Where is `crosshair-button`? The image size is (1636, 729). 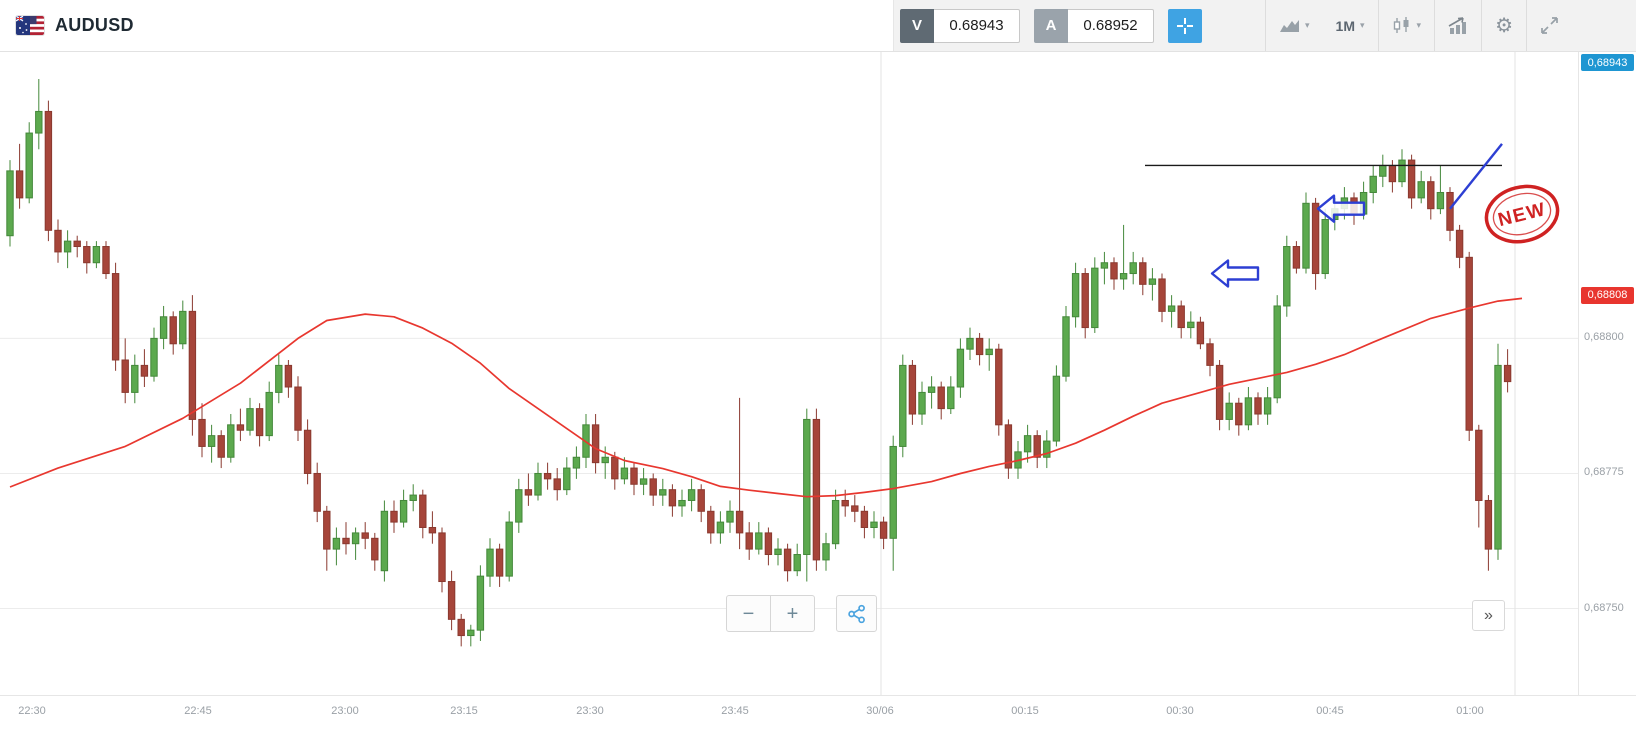 crosshair-button is located at coordinates (1185, 25).